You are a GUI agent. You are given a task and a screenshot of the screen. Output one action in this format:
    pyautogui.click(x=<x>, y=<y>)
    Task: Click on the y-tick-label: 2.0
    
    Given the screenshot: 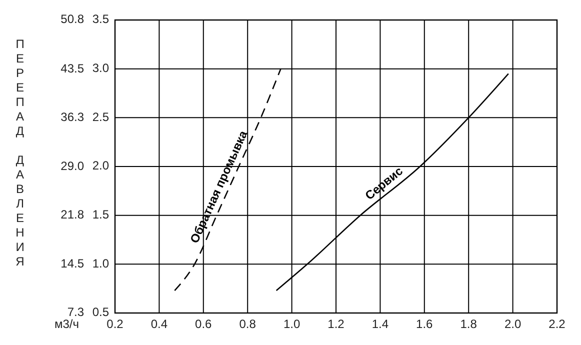 What is the action you would take?
    pyautogui.click(x=101, y=165)
    